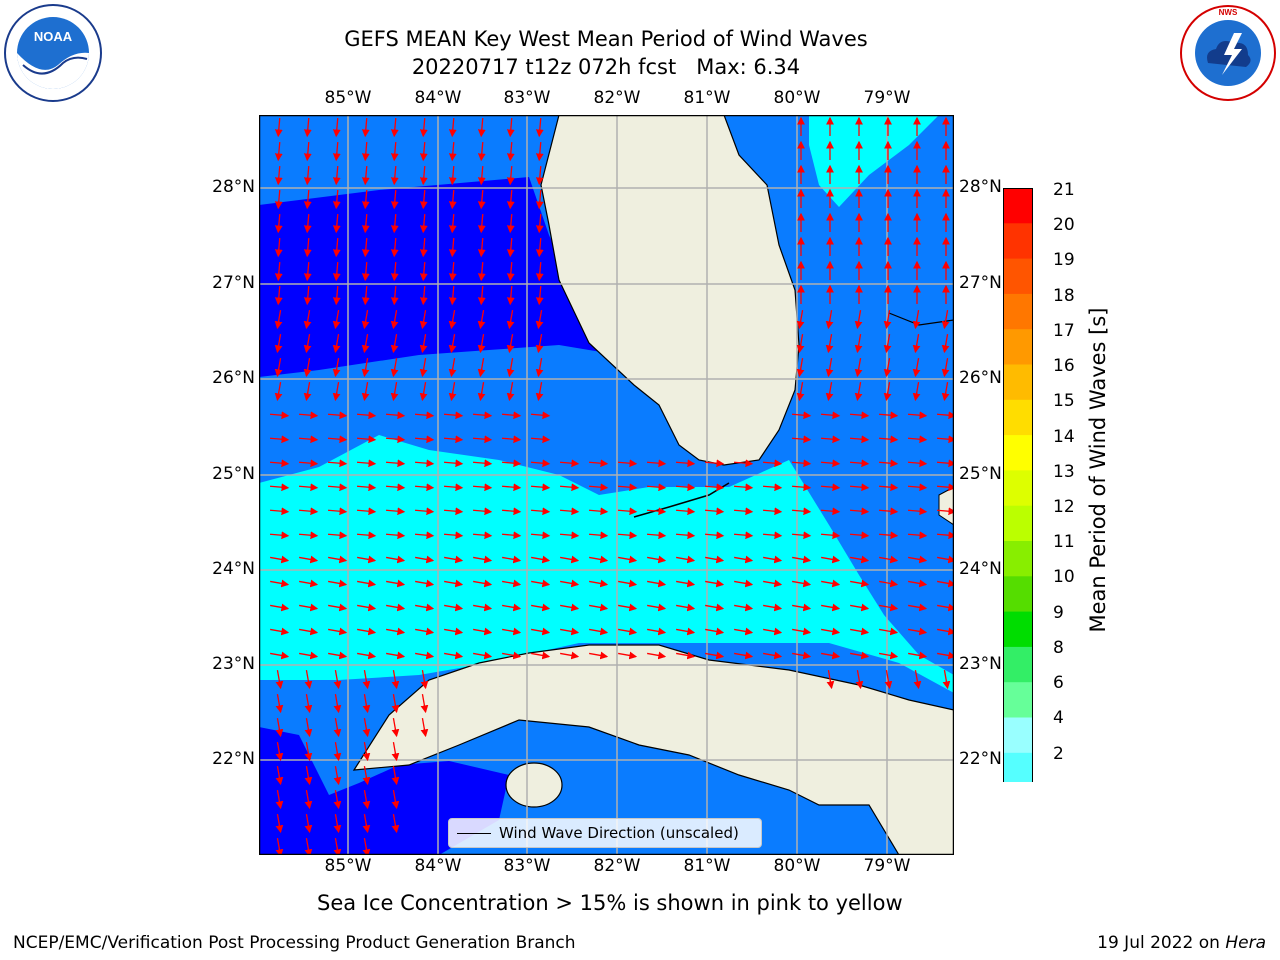 This screenshot has width=1280, height=960. What do you see at coordinates (1058, 683) in the screenshot?
I see `colorbar-tick-label: 6` at bounding box center [1058, 683].